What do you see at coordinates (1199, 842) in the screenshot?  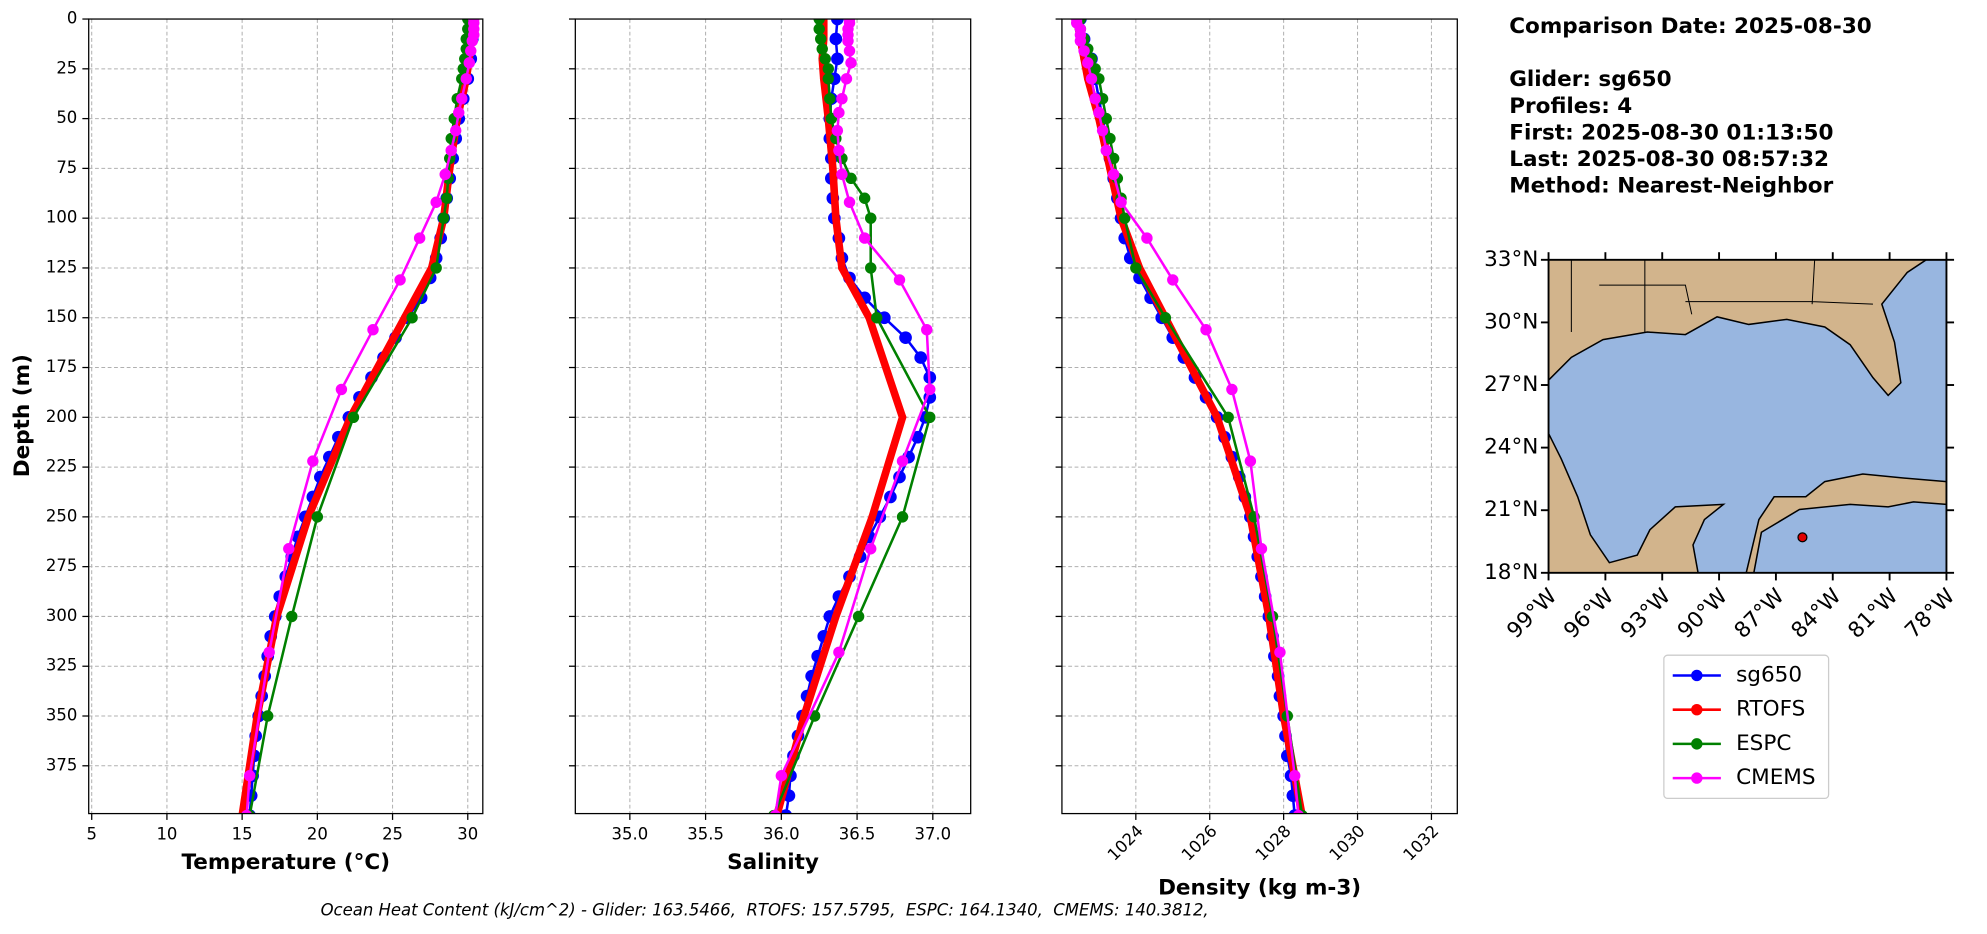 I see `x-tick-label: 1026` at bounding box center [1199, 842].